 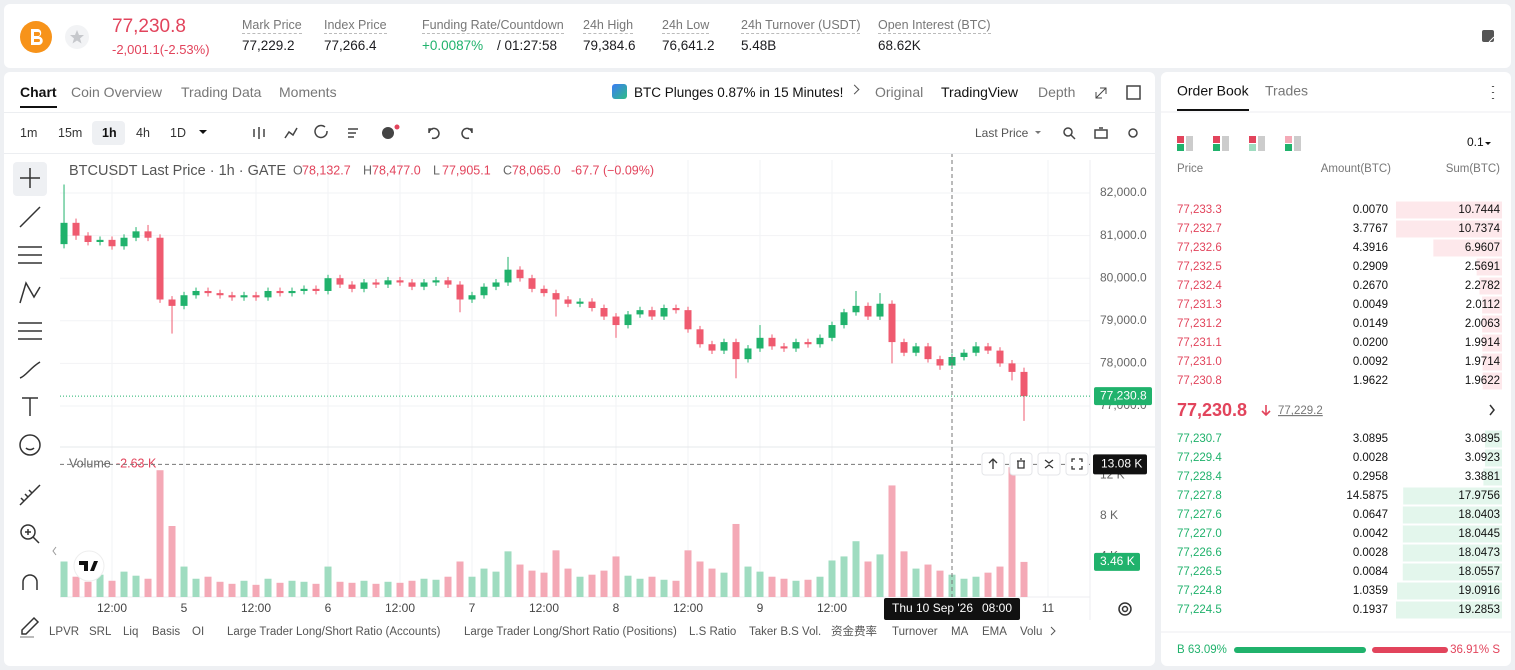 What do you see at coordinates (130, 632) in the screenshot?
I see `indicator-tab: Liq` at bounding box center [130, 632].